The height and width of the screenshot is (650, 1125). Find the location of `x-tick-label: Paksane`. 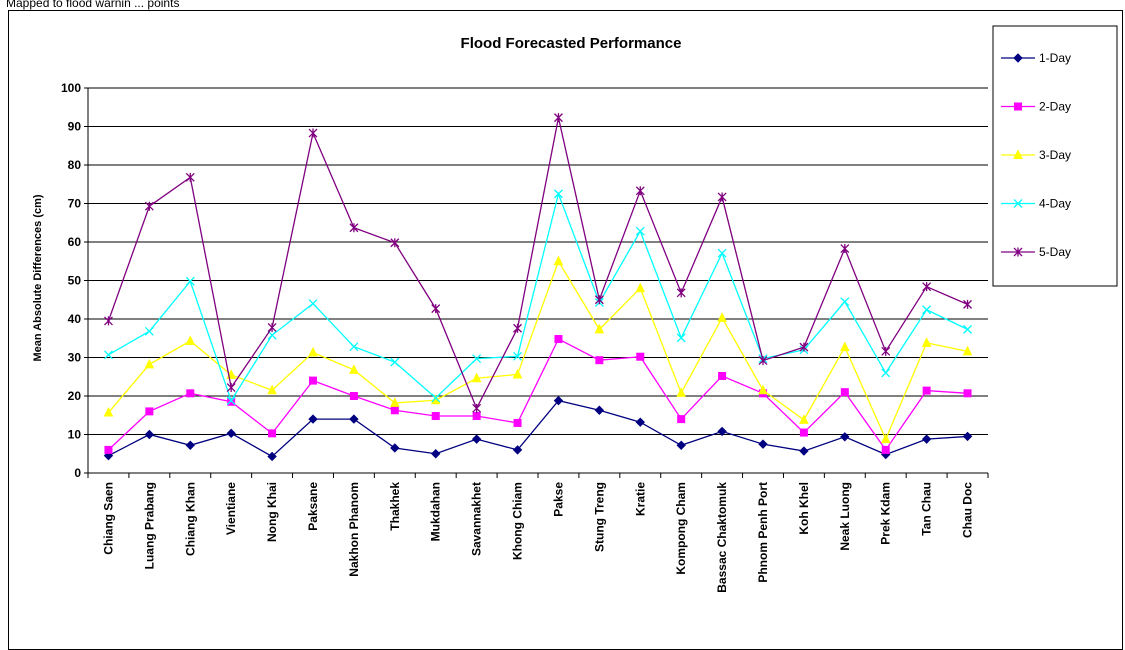

x-tick-label: Paksane is located at coordinates (313, 506).